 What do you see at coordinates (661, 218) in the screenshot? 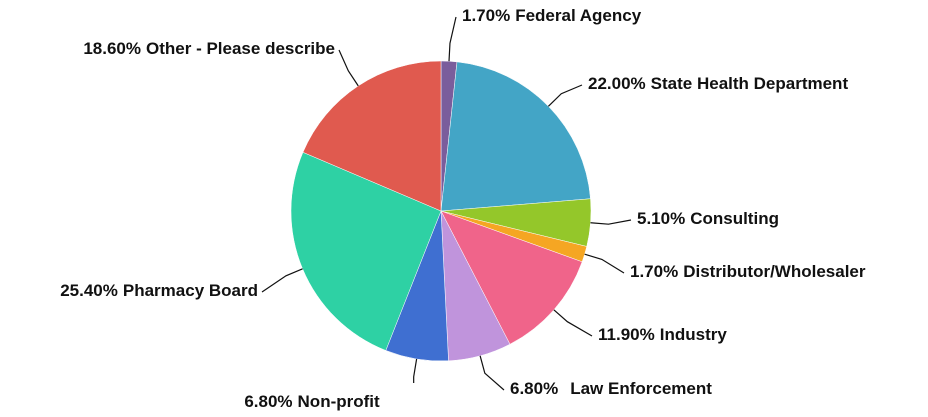
I see `value-label: 5.10%` at bounding box center [661, 218].